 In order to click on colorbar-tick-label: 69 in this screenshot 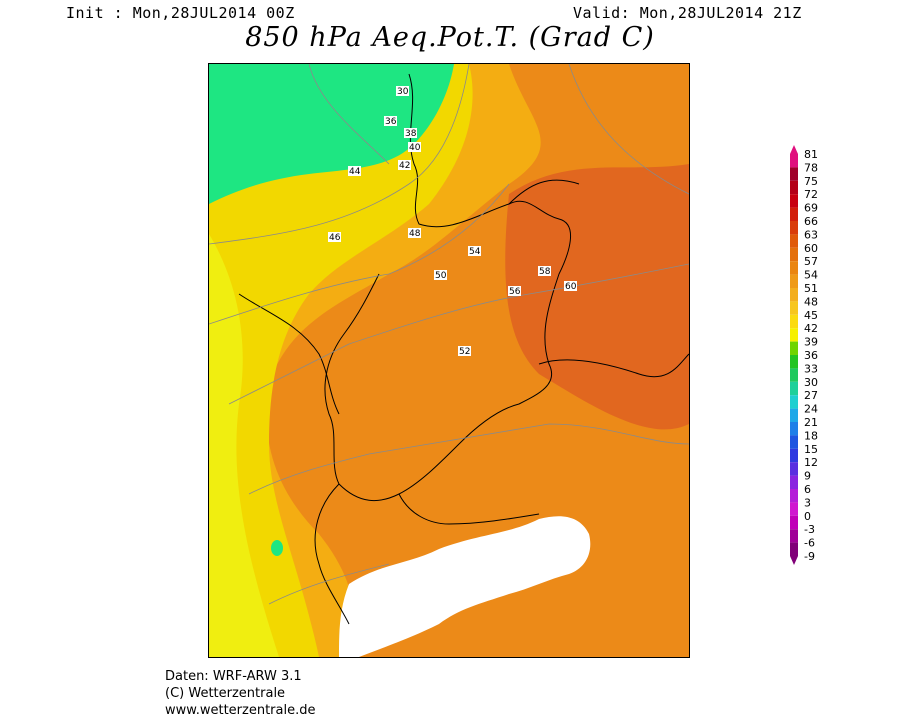, I will do `click(811, 208)`.